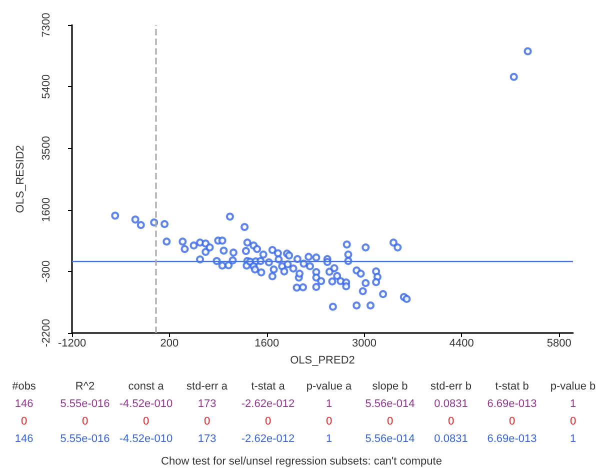  I want to click on text: R^2, so click(85, 386).